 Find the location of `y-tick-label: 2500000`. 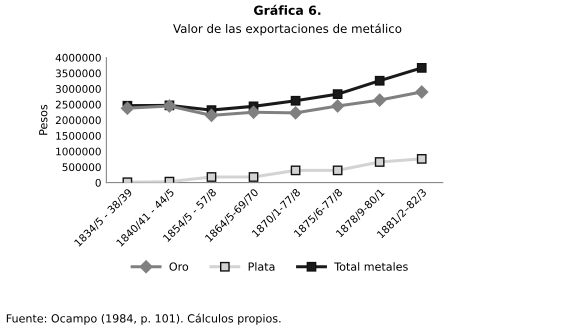

y-tick-label: 2500000 is located at coordinates (78, 104).